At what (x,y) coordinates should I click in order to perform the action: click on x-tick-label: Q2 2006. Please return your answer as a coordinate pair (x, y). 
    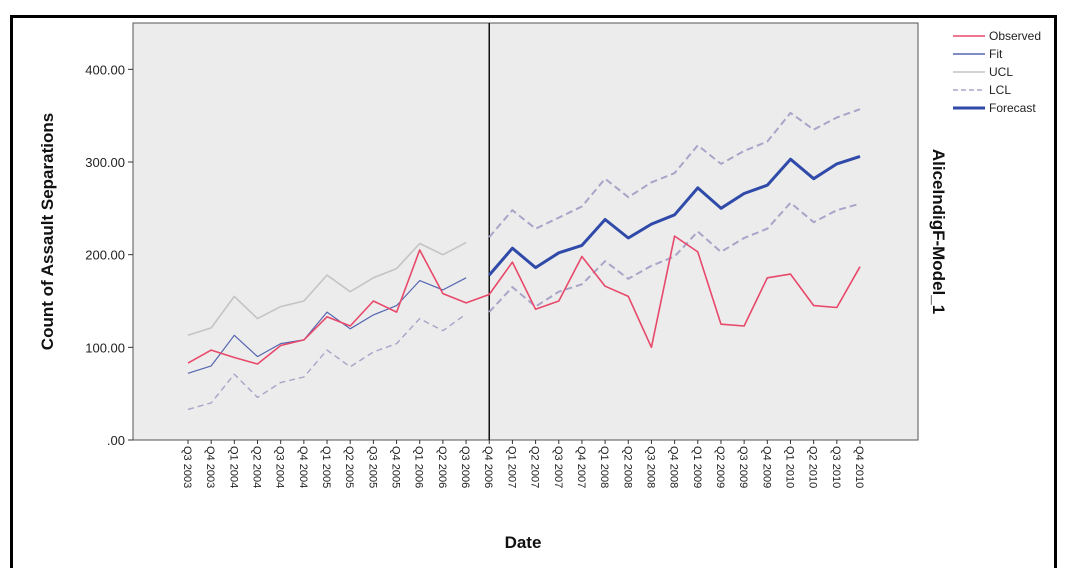
    Looking at the image, I should click on (442, 467).